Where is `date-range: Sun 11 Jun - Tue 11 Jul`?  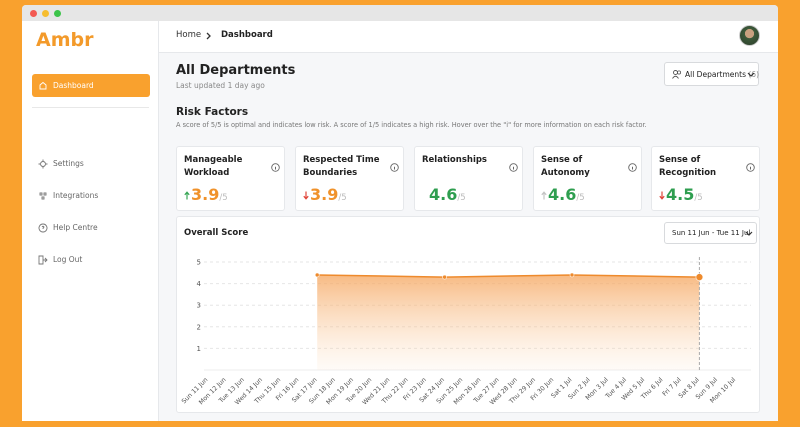
date-range: Sun 11 Jun - Tue 11 Jul is located at coordinates (711, 233).